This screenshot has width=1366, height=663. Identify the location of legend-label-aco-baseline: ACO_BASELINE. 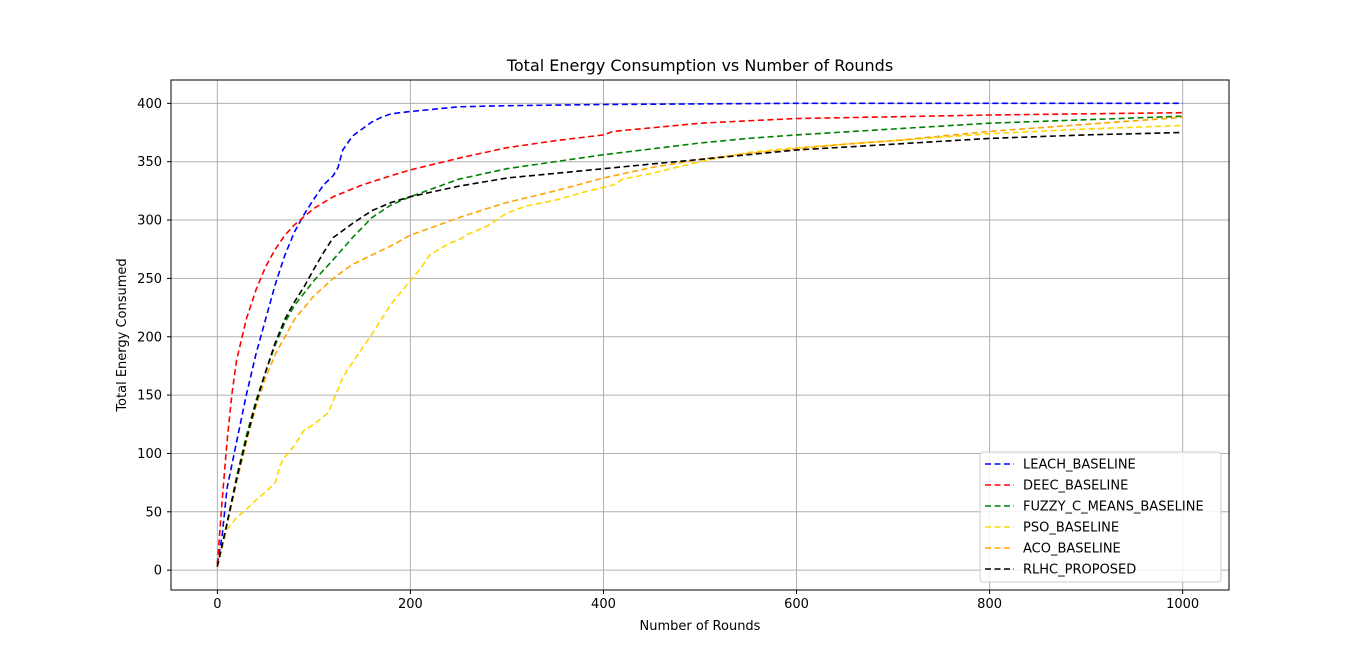
(1072, 549).